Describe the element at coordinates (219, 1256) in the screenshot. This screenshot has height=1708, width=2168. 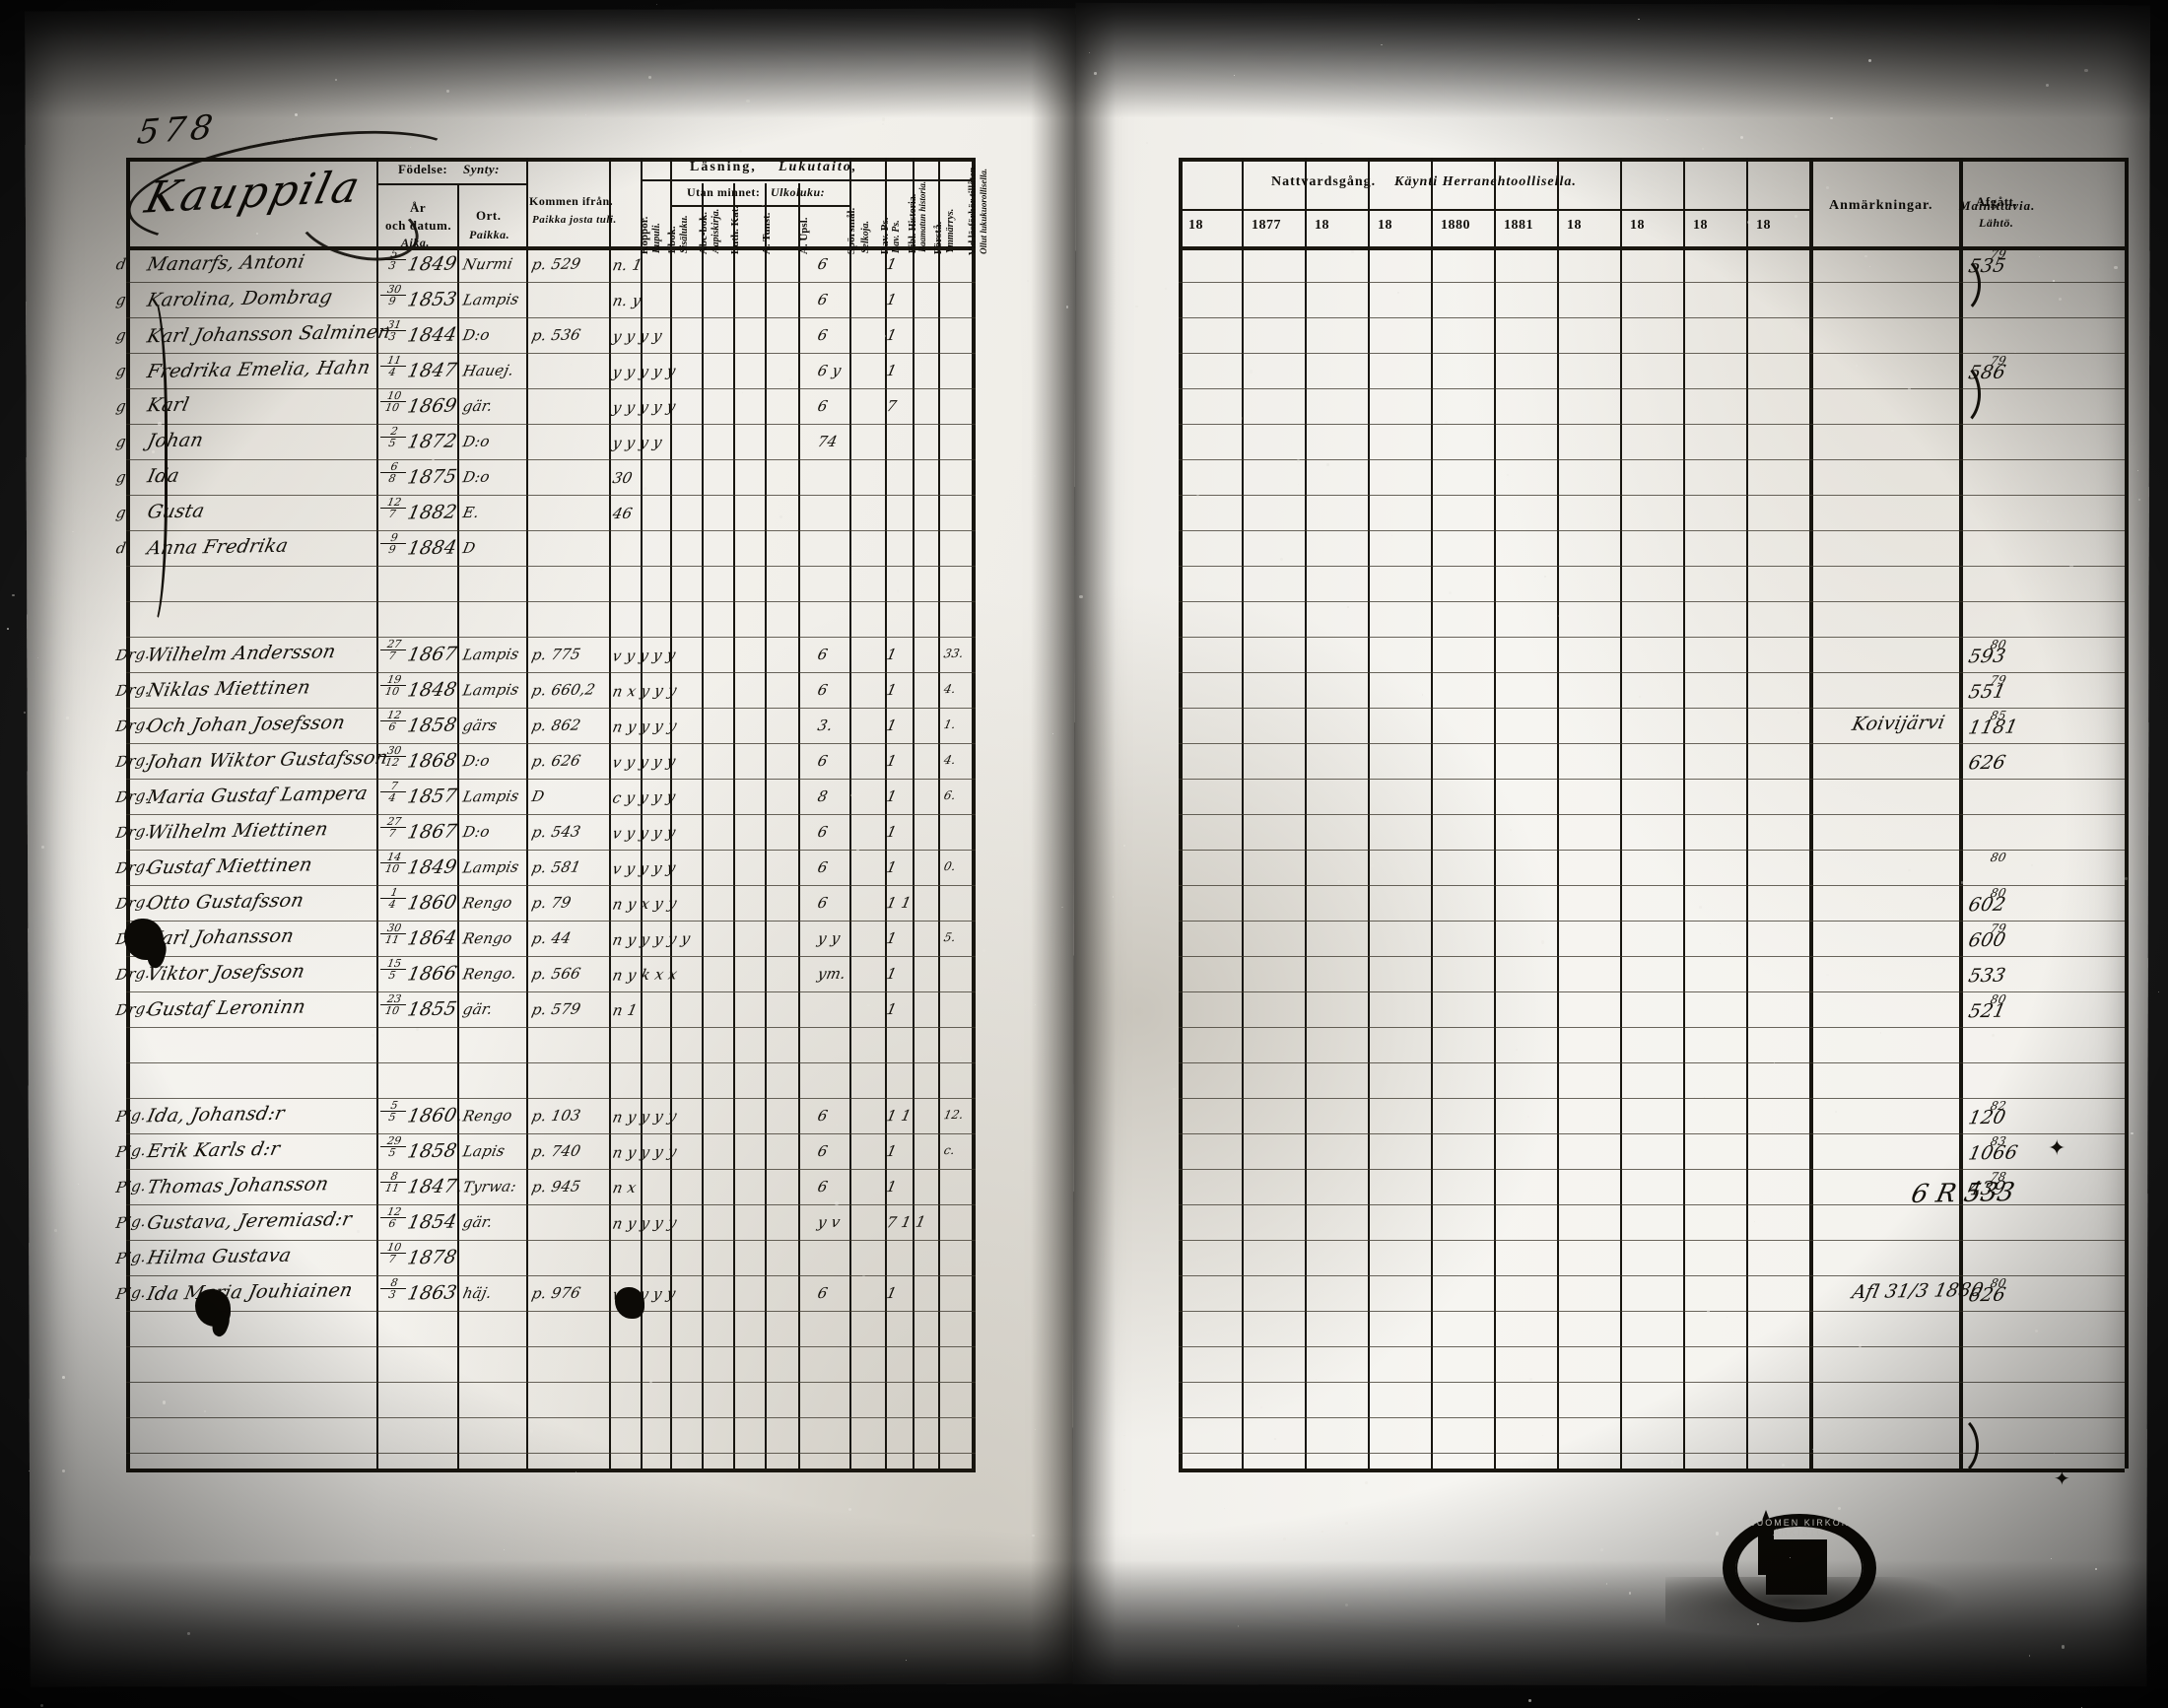
I see `handwritten-cell: Hilma Gustava` at that location.